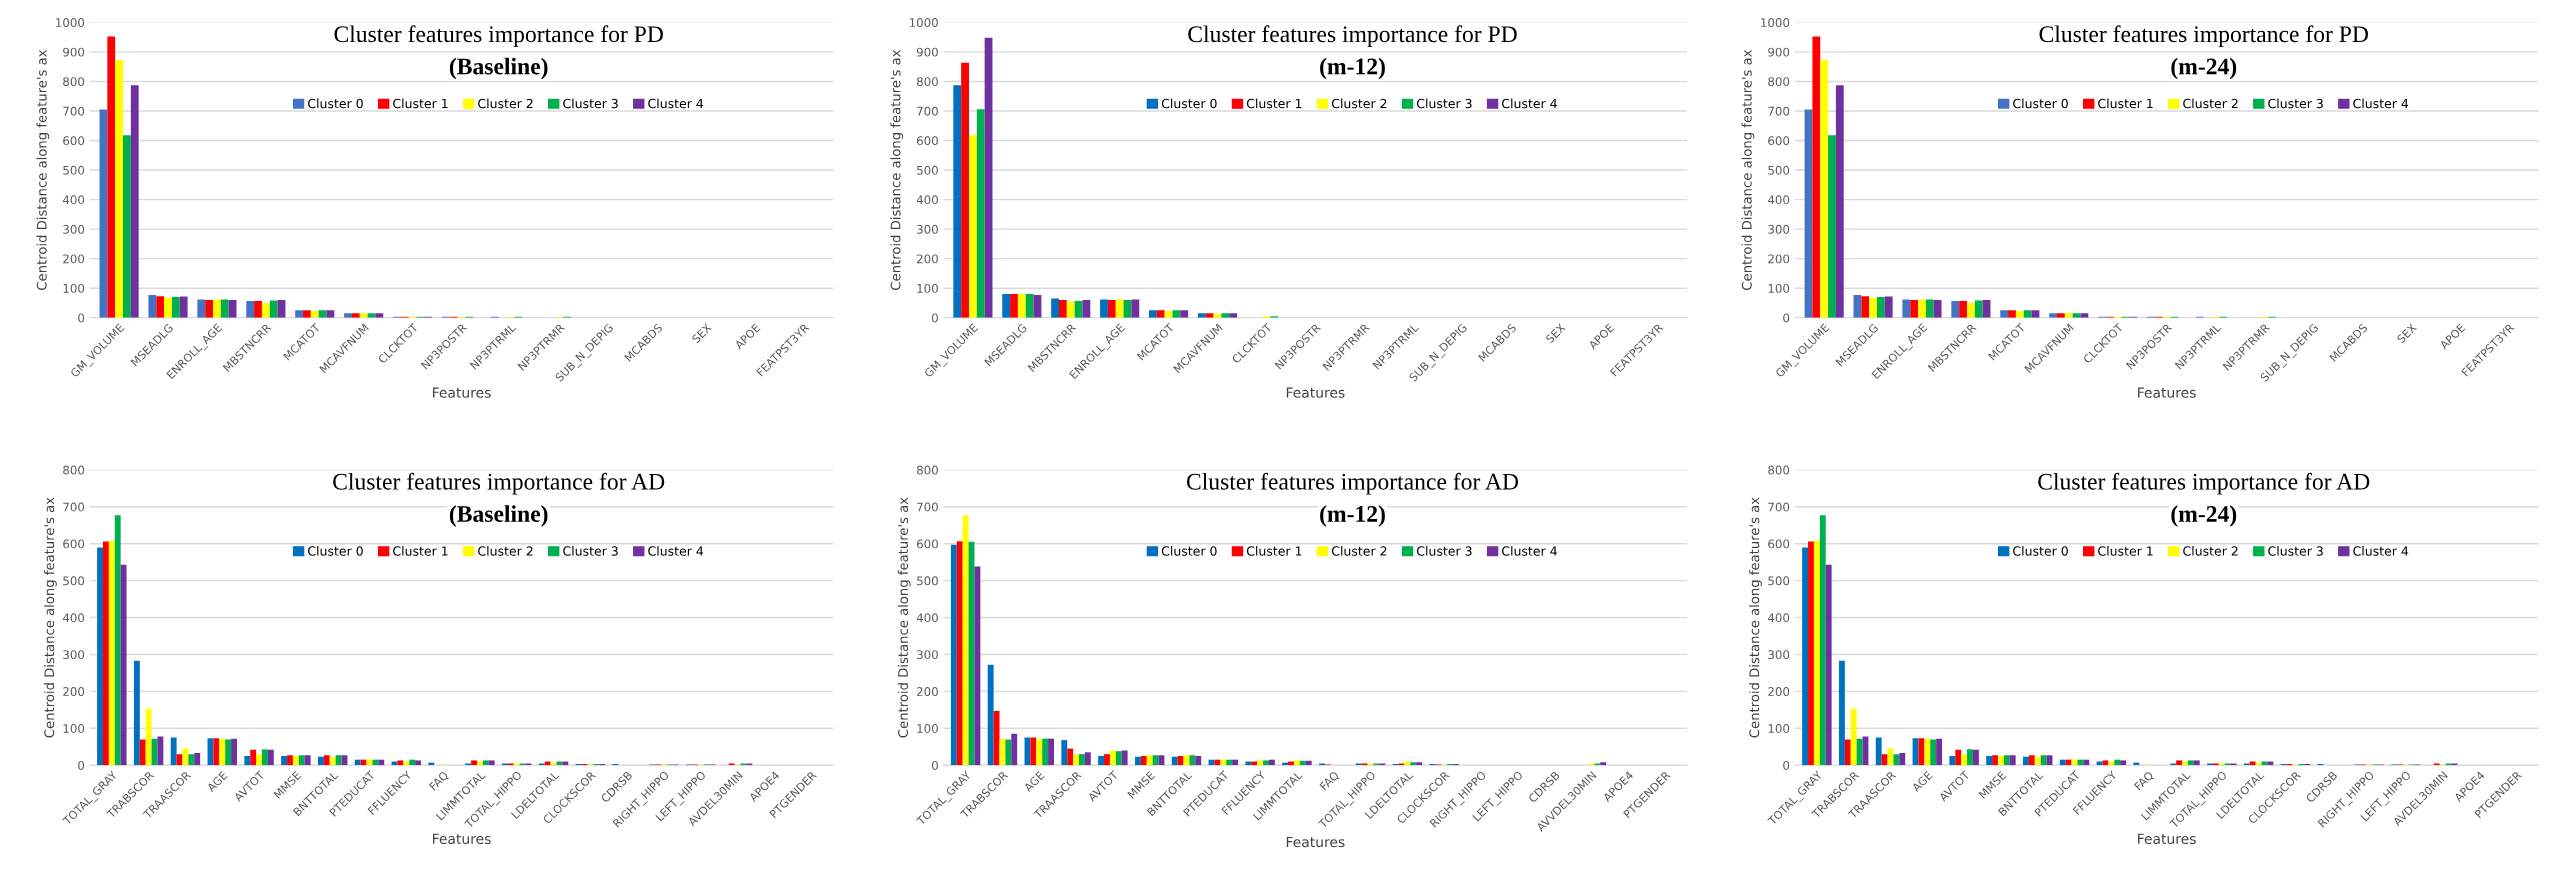  What do you see at coordinates (934, 765) in the screenshot?
I see `y-tick-label: 0` at bounding box center [934, 765].